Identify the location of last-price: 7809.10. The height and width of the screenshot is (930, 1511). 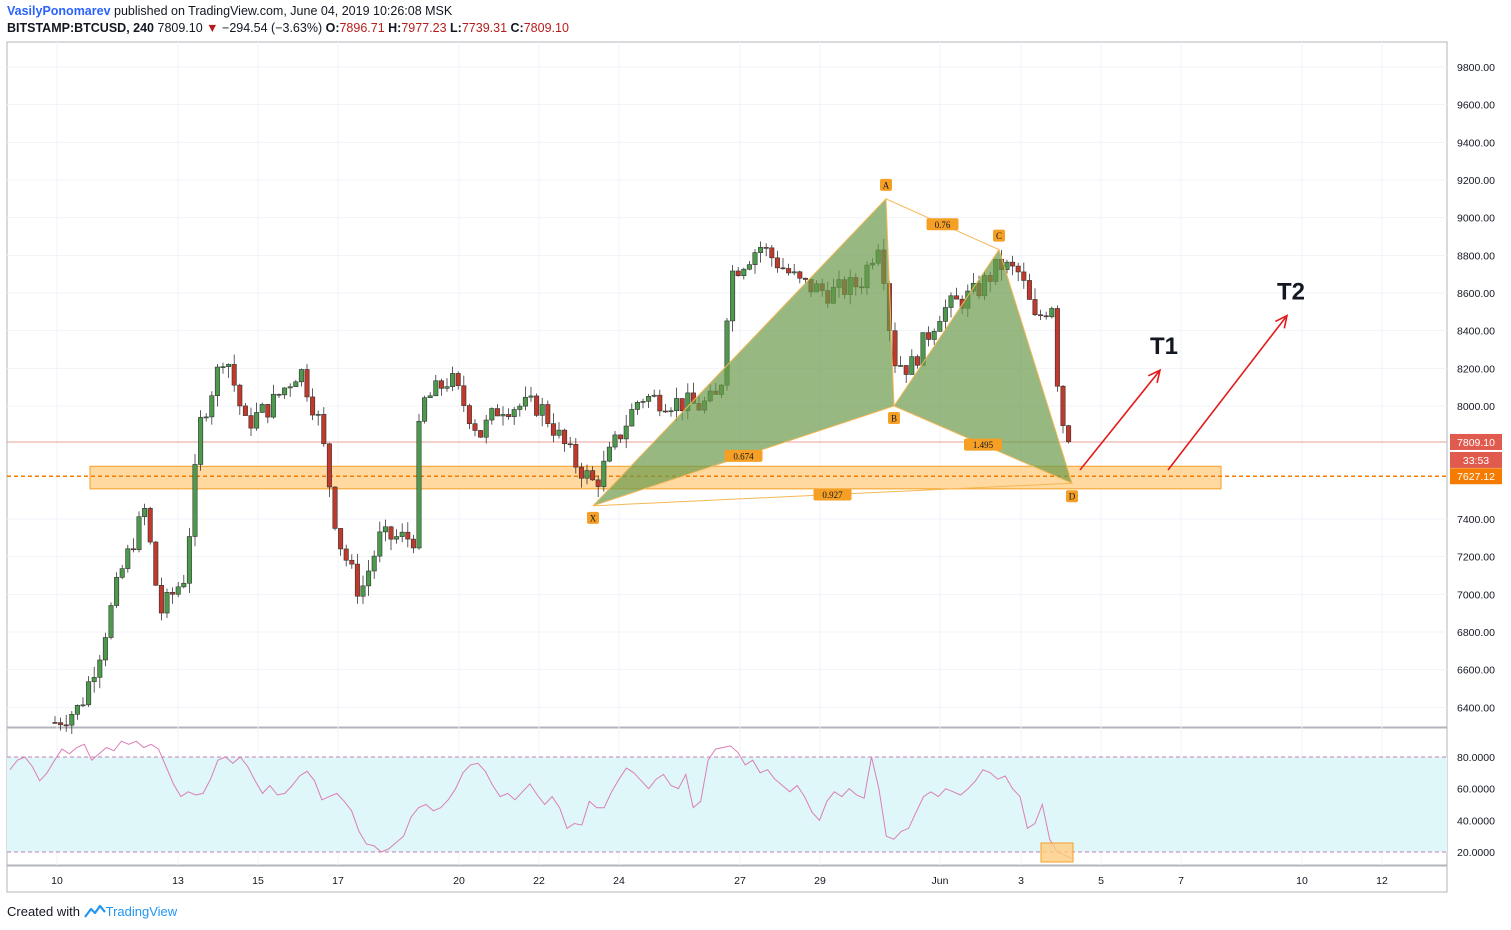
(180, 28).